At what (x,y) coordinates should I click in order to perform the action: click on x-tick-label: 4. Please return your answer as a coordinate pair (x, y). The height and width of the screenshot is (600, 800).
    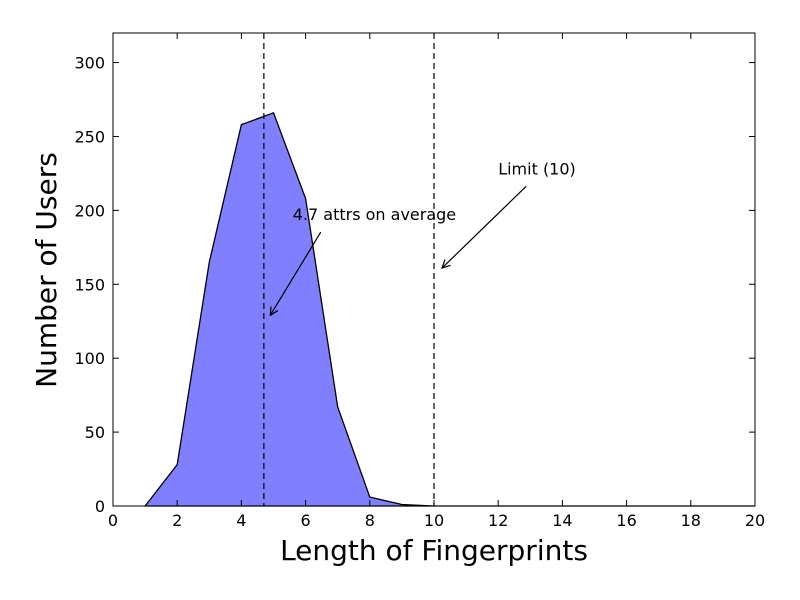
    Looking at the image, I should click on (241, 520).